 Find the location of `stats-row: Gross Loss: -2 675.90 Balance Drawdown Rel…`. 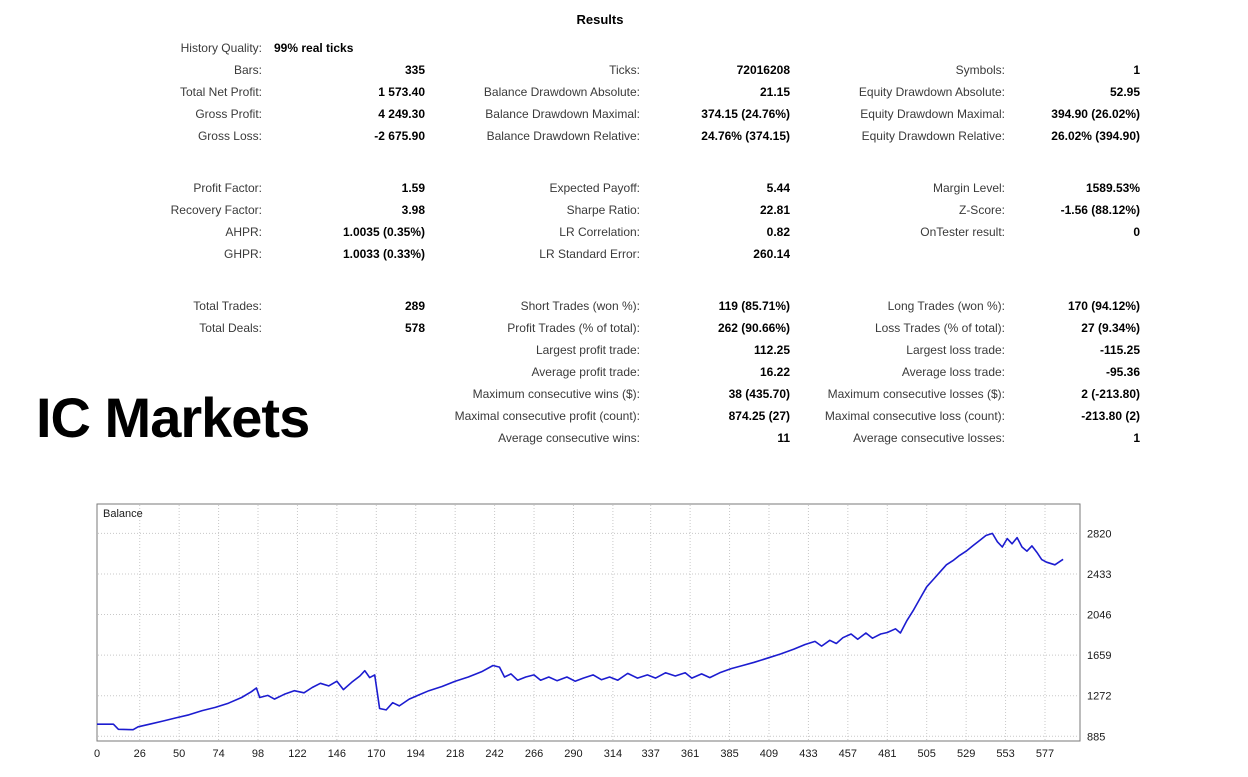

stats-row: Gross Loss: -2 675.90 Balance Drawdown Rel… is located at coordinates (570, 136).